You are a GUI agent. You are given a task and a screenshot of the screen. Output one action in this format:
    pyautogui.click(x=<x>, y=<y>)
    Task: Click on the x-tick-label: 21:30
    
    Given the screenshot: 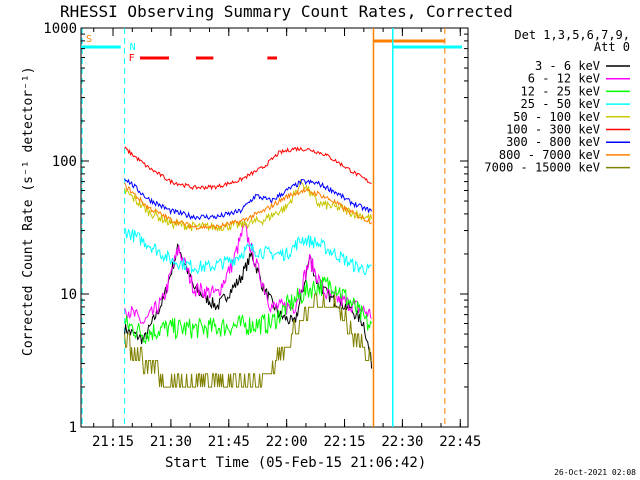 What is the action you would take?
    pyautogui.click(x=171, y=442)
    